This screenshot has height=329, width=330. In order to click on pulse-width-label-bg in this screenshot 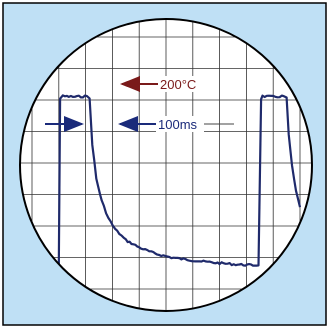, I will do `click(180, 124)`.